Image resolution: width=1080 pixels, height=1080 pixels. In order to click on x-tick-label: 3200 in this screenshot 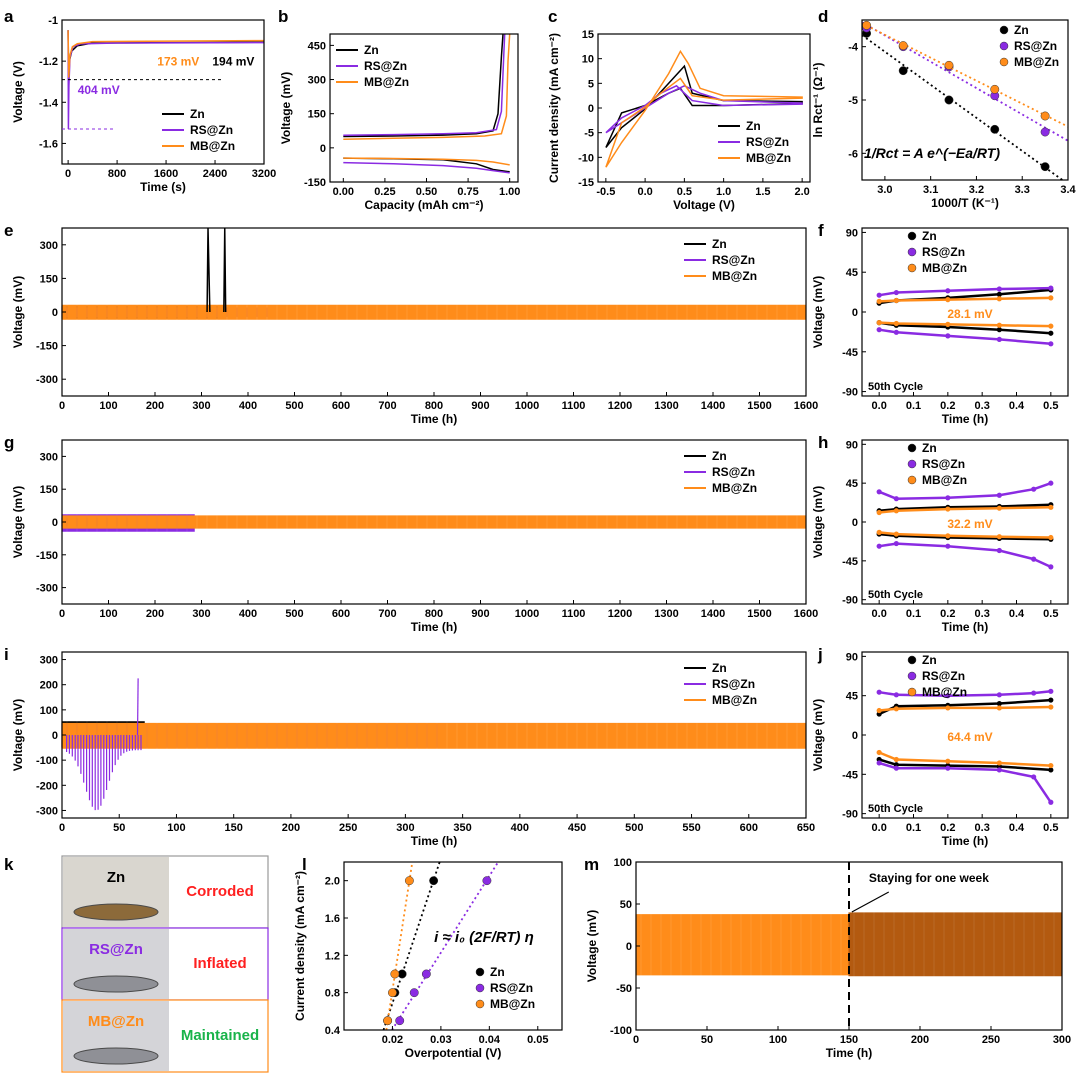, I will do `click(264, 174)`.